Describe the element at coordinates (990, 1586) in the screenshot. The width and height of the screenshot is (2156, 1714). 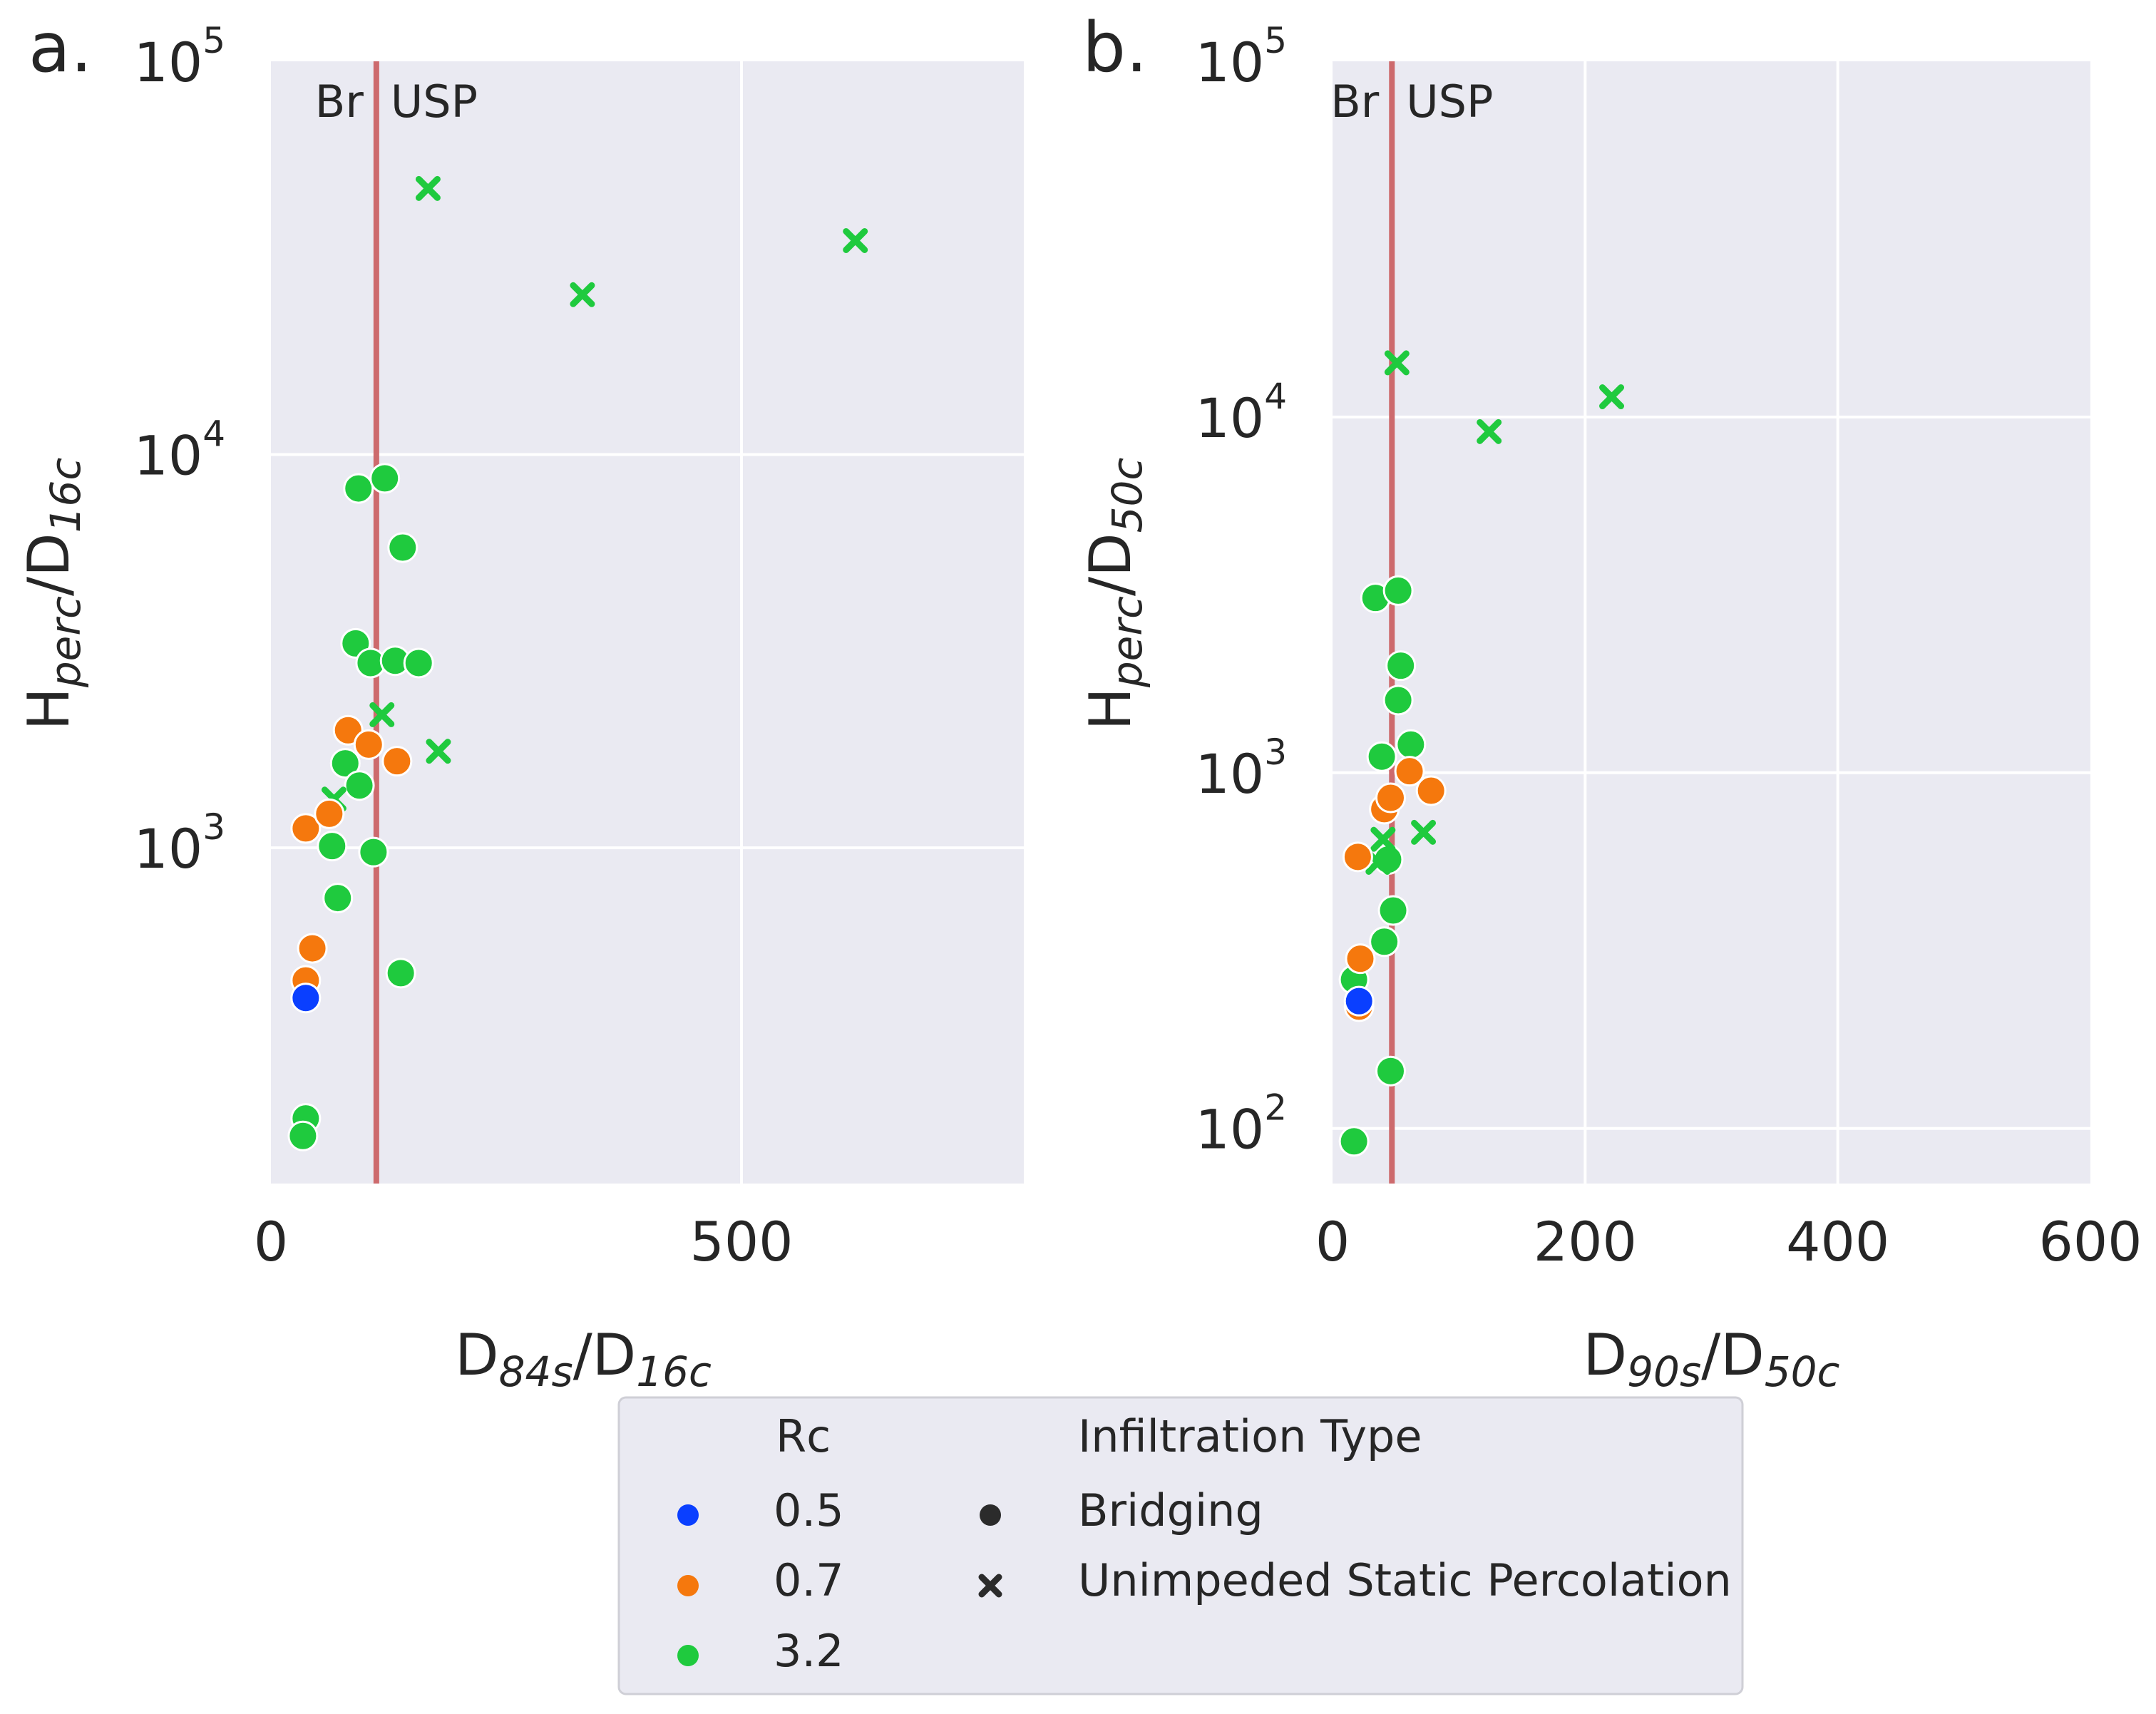
I see `legend-marker-usp` at that location.